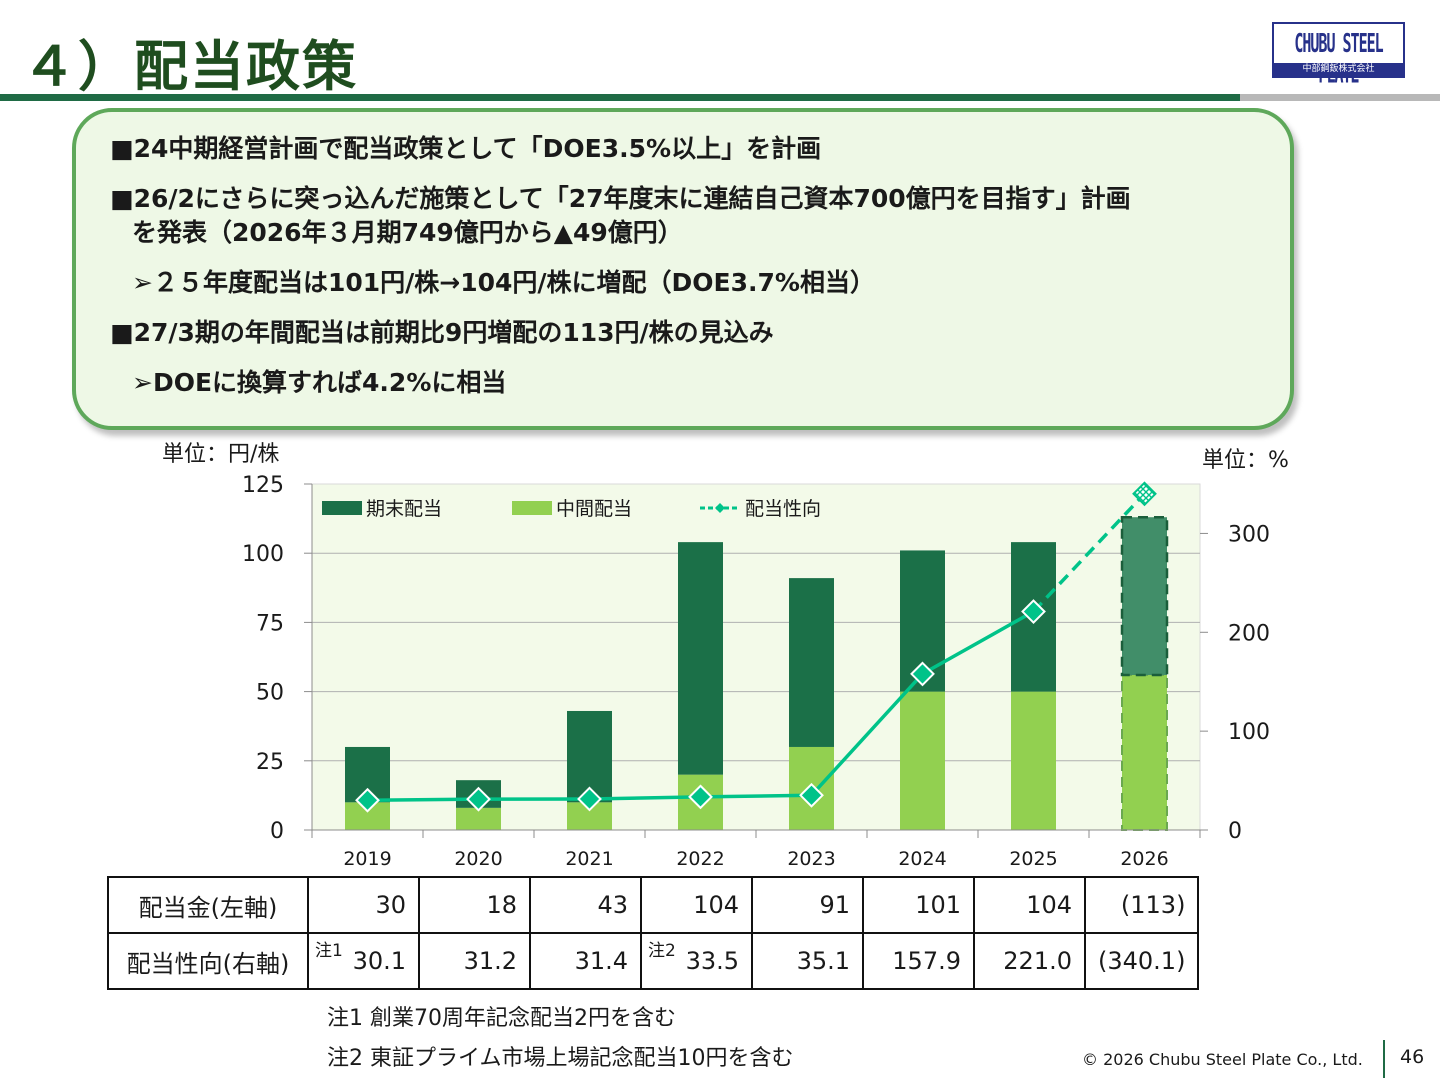  Describe the element at coordinates (1089, 552) in the screenshot. I see `payout-ratio-forecast-line` at that location.